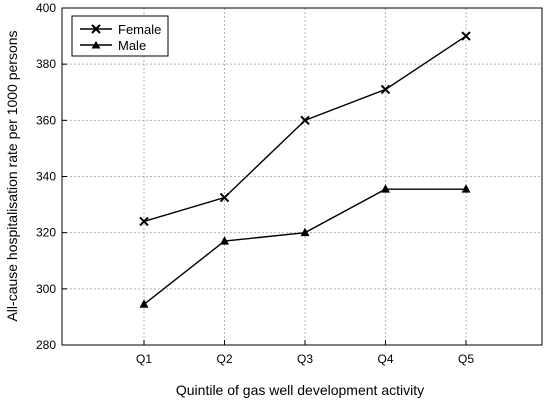 The image size is (550, 401). I want to click on y-tick-label: 400, so click(46, 8).